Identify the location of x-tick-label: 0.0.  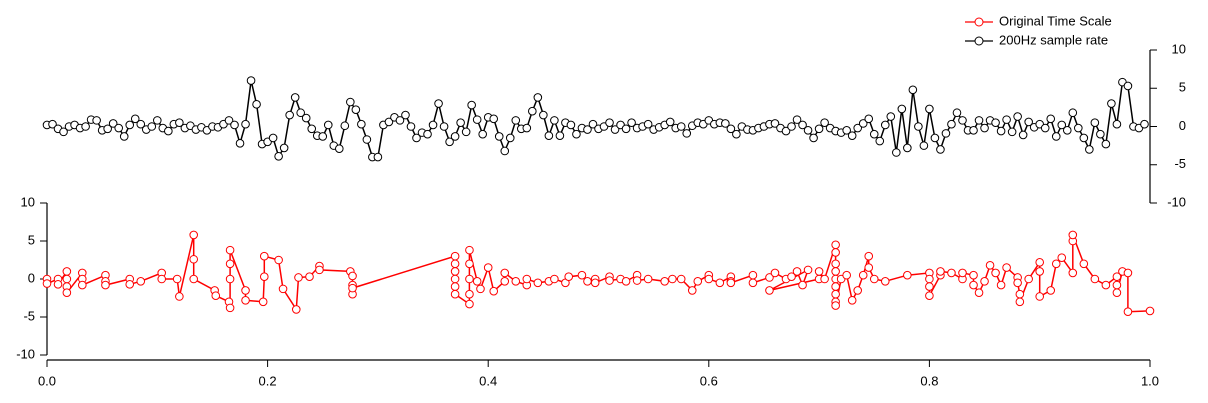
(47, 380).